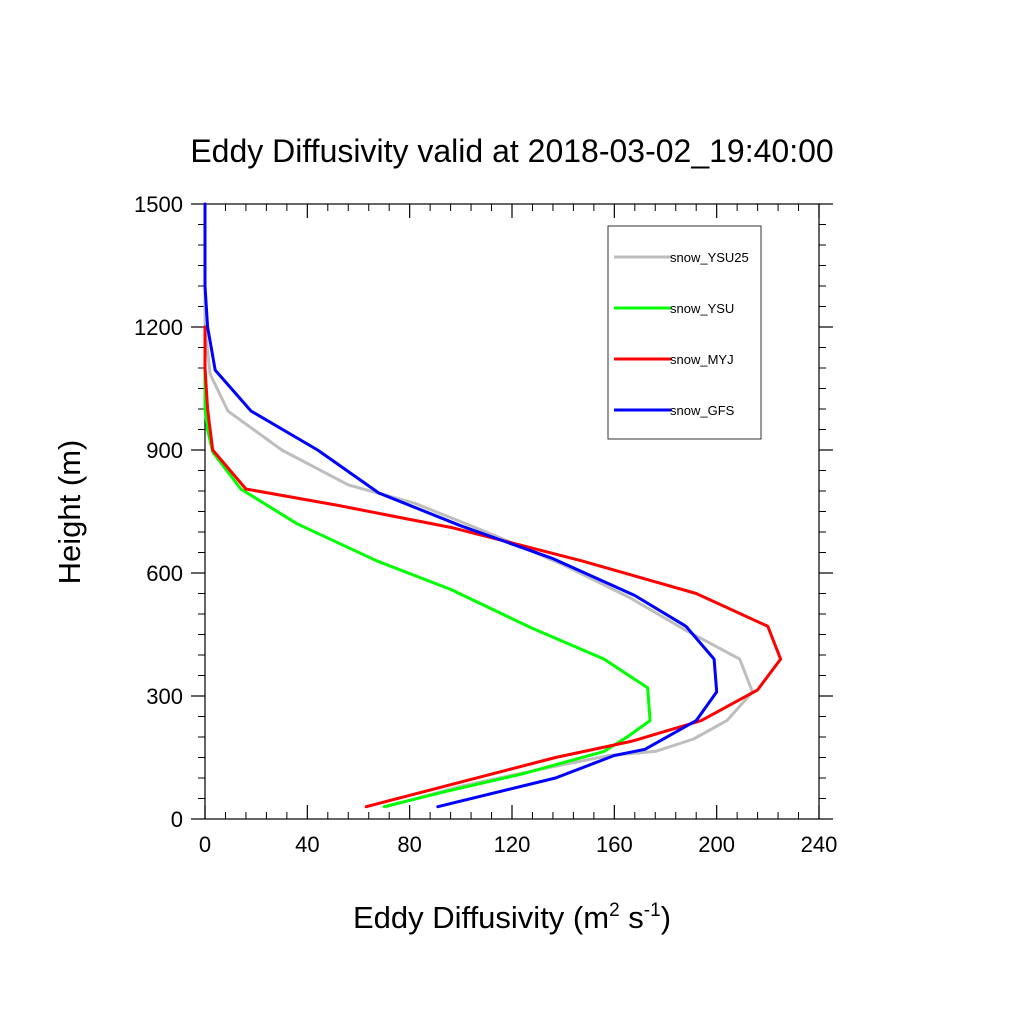  What do you see at coordinates (164, 450) in the screenshot?
I see `y-tick-label: 900` at bounding box center [164, 450].